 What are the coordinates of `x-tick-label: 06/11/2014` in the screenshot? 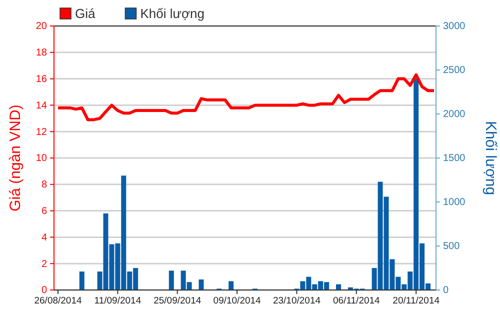 It's located at (356, 301).